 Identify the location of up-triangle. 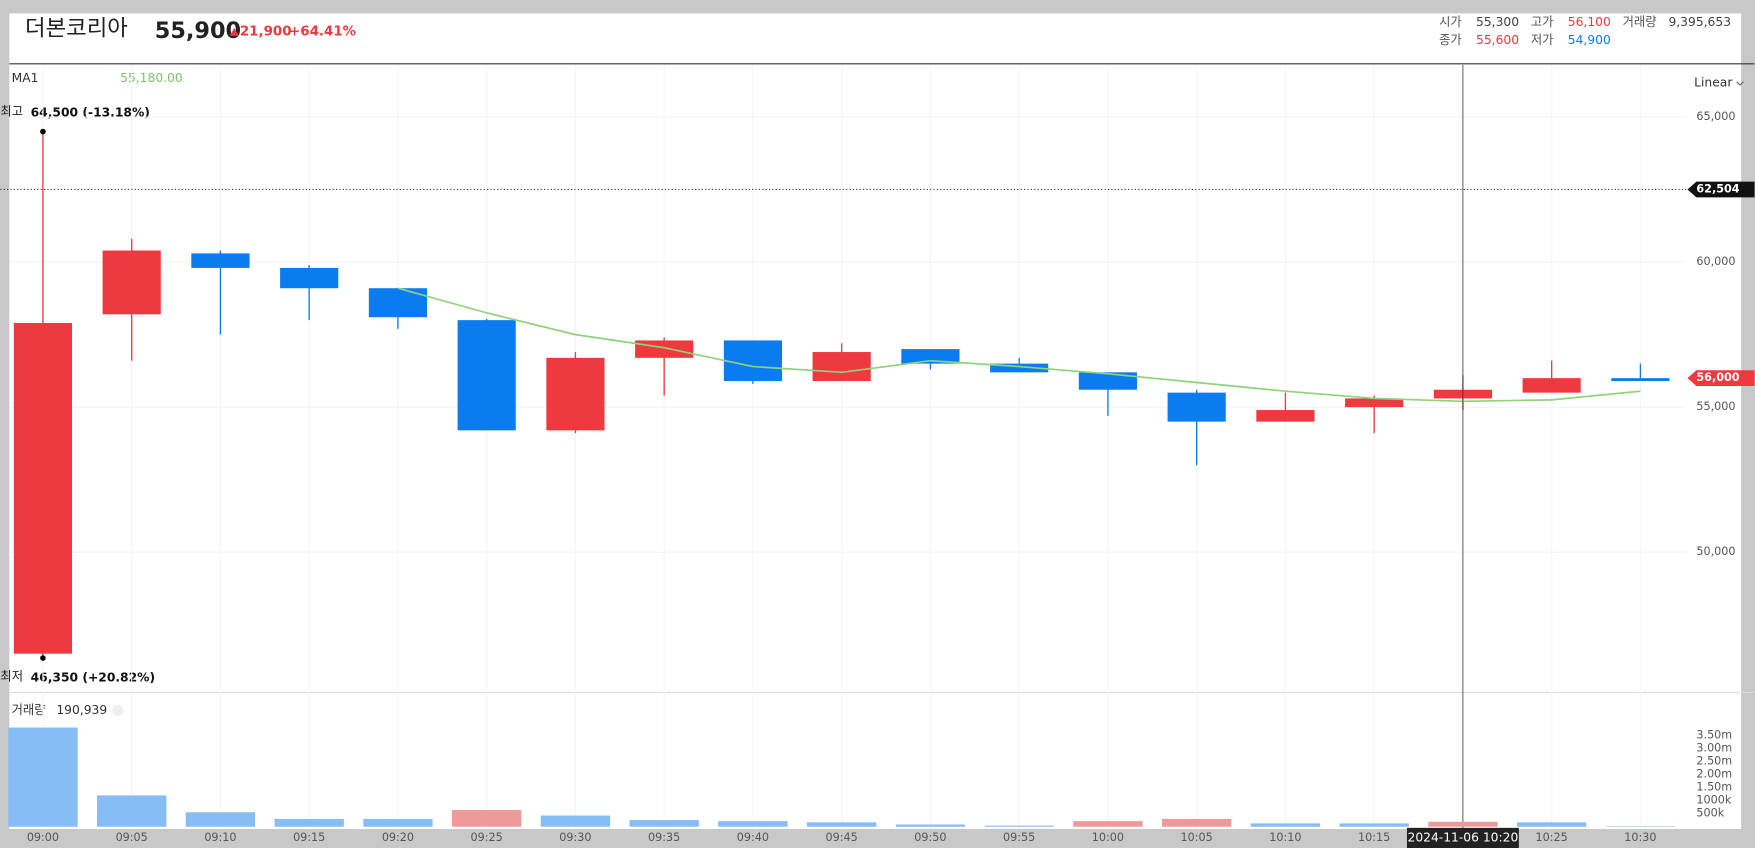
(234, 31).